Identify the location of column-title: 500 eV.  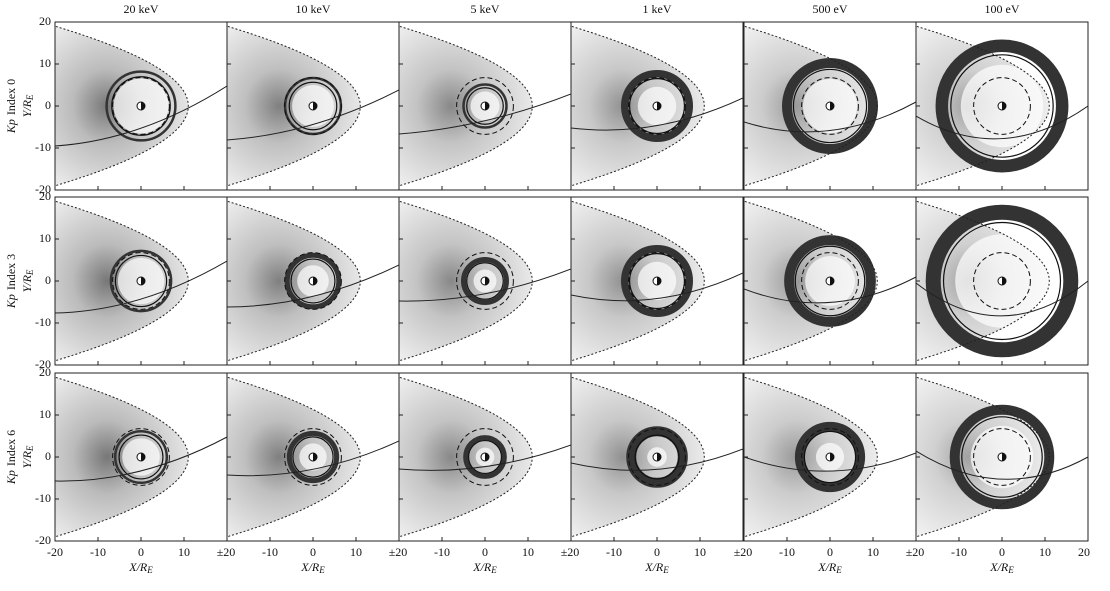
(830, 9).